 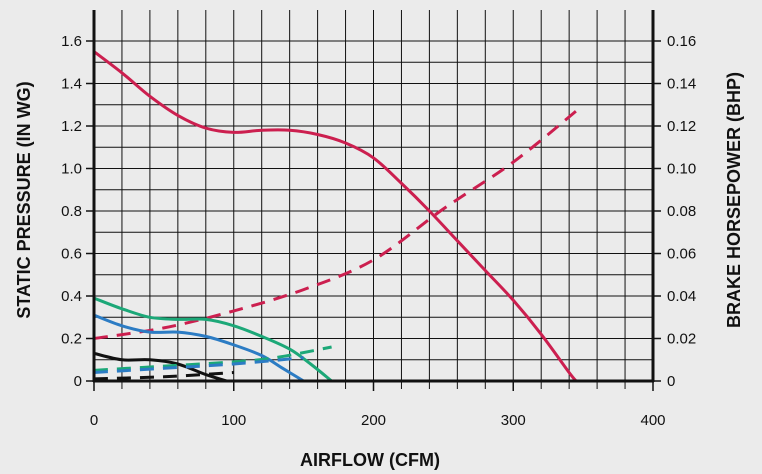 What do you see at coordinates (71, 41) in the screenshot?
I see `y-tick-label: 1.6` at bounding box center [71, 41].